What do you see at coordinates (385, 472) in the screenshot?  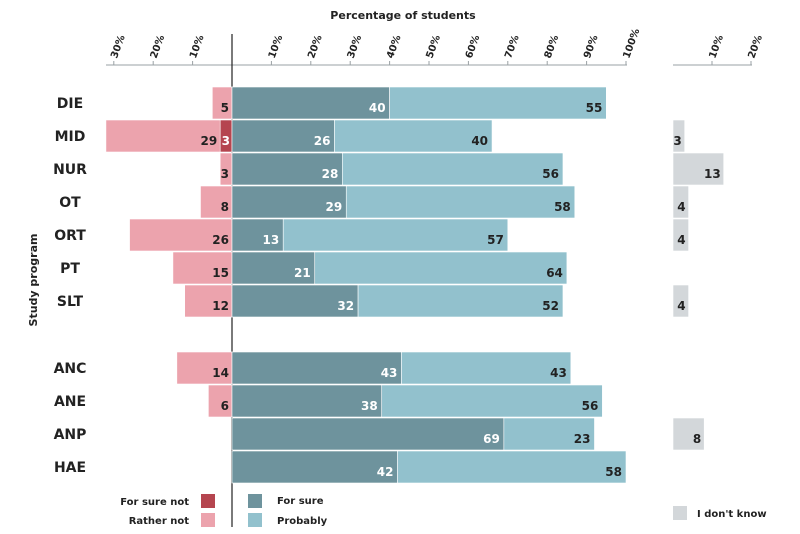 I see `data-label-for-sure: 42` at bounding box center [385, 472].